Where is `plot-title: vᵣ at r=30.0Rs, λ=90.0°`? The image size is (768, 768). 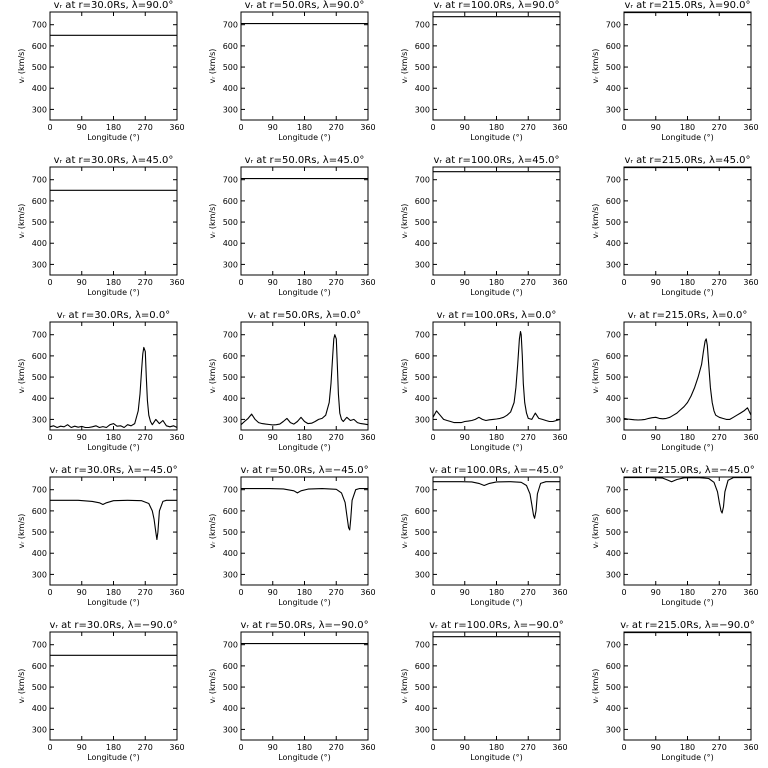 plot-title: vᵣ at r=30.0Rs, λ=90.0° is located at coordinates (114, 5).